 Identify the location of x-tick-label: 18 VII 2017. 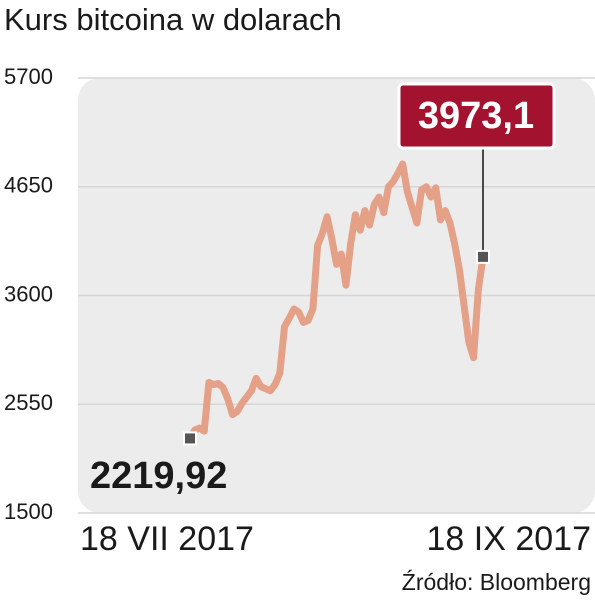
(167, 539).